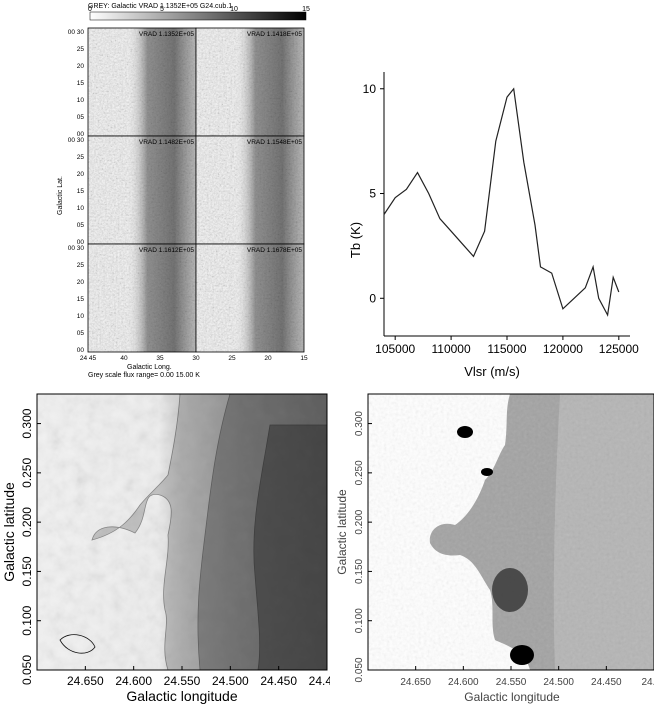  What do you see at coordinates (512, 697) in the screenshot?
I see `grey-xlabel: Galactic longitude` at bounding box center [512, 697].